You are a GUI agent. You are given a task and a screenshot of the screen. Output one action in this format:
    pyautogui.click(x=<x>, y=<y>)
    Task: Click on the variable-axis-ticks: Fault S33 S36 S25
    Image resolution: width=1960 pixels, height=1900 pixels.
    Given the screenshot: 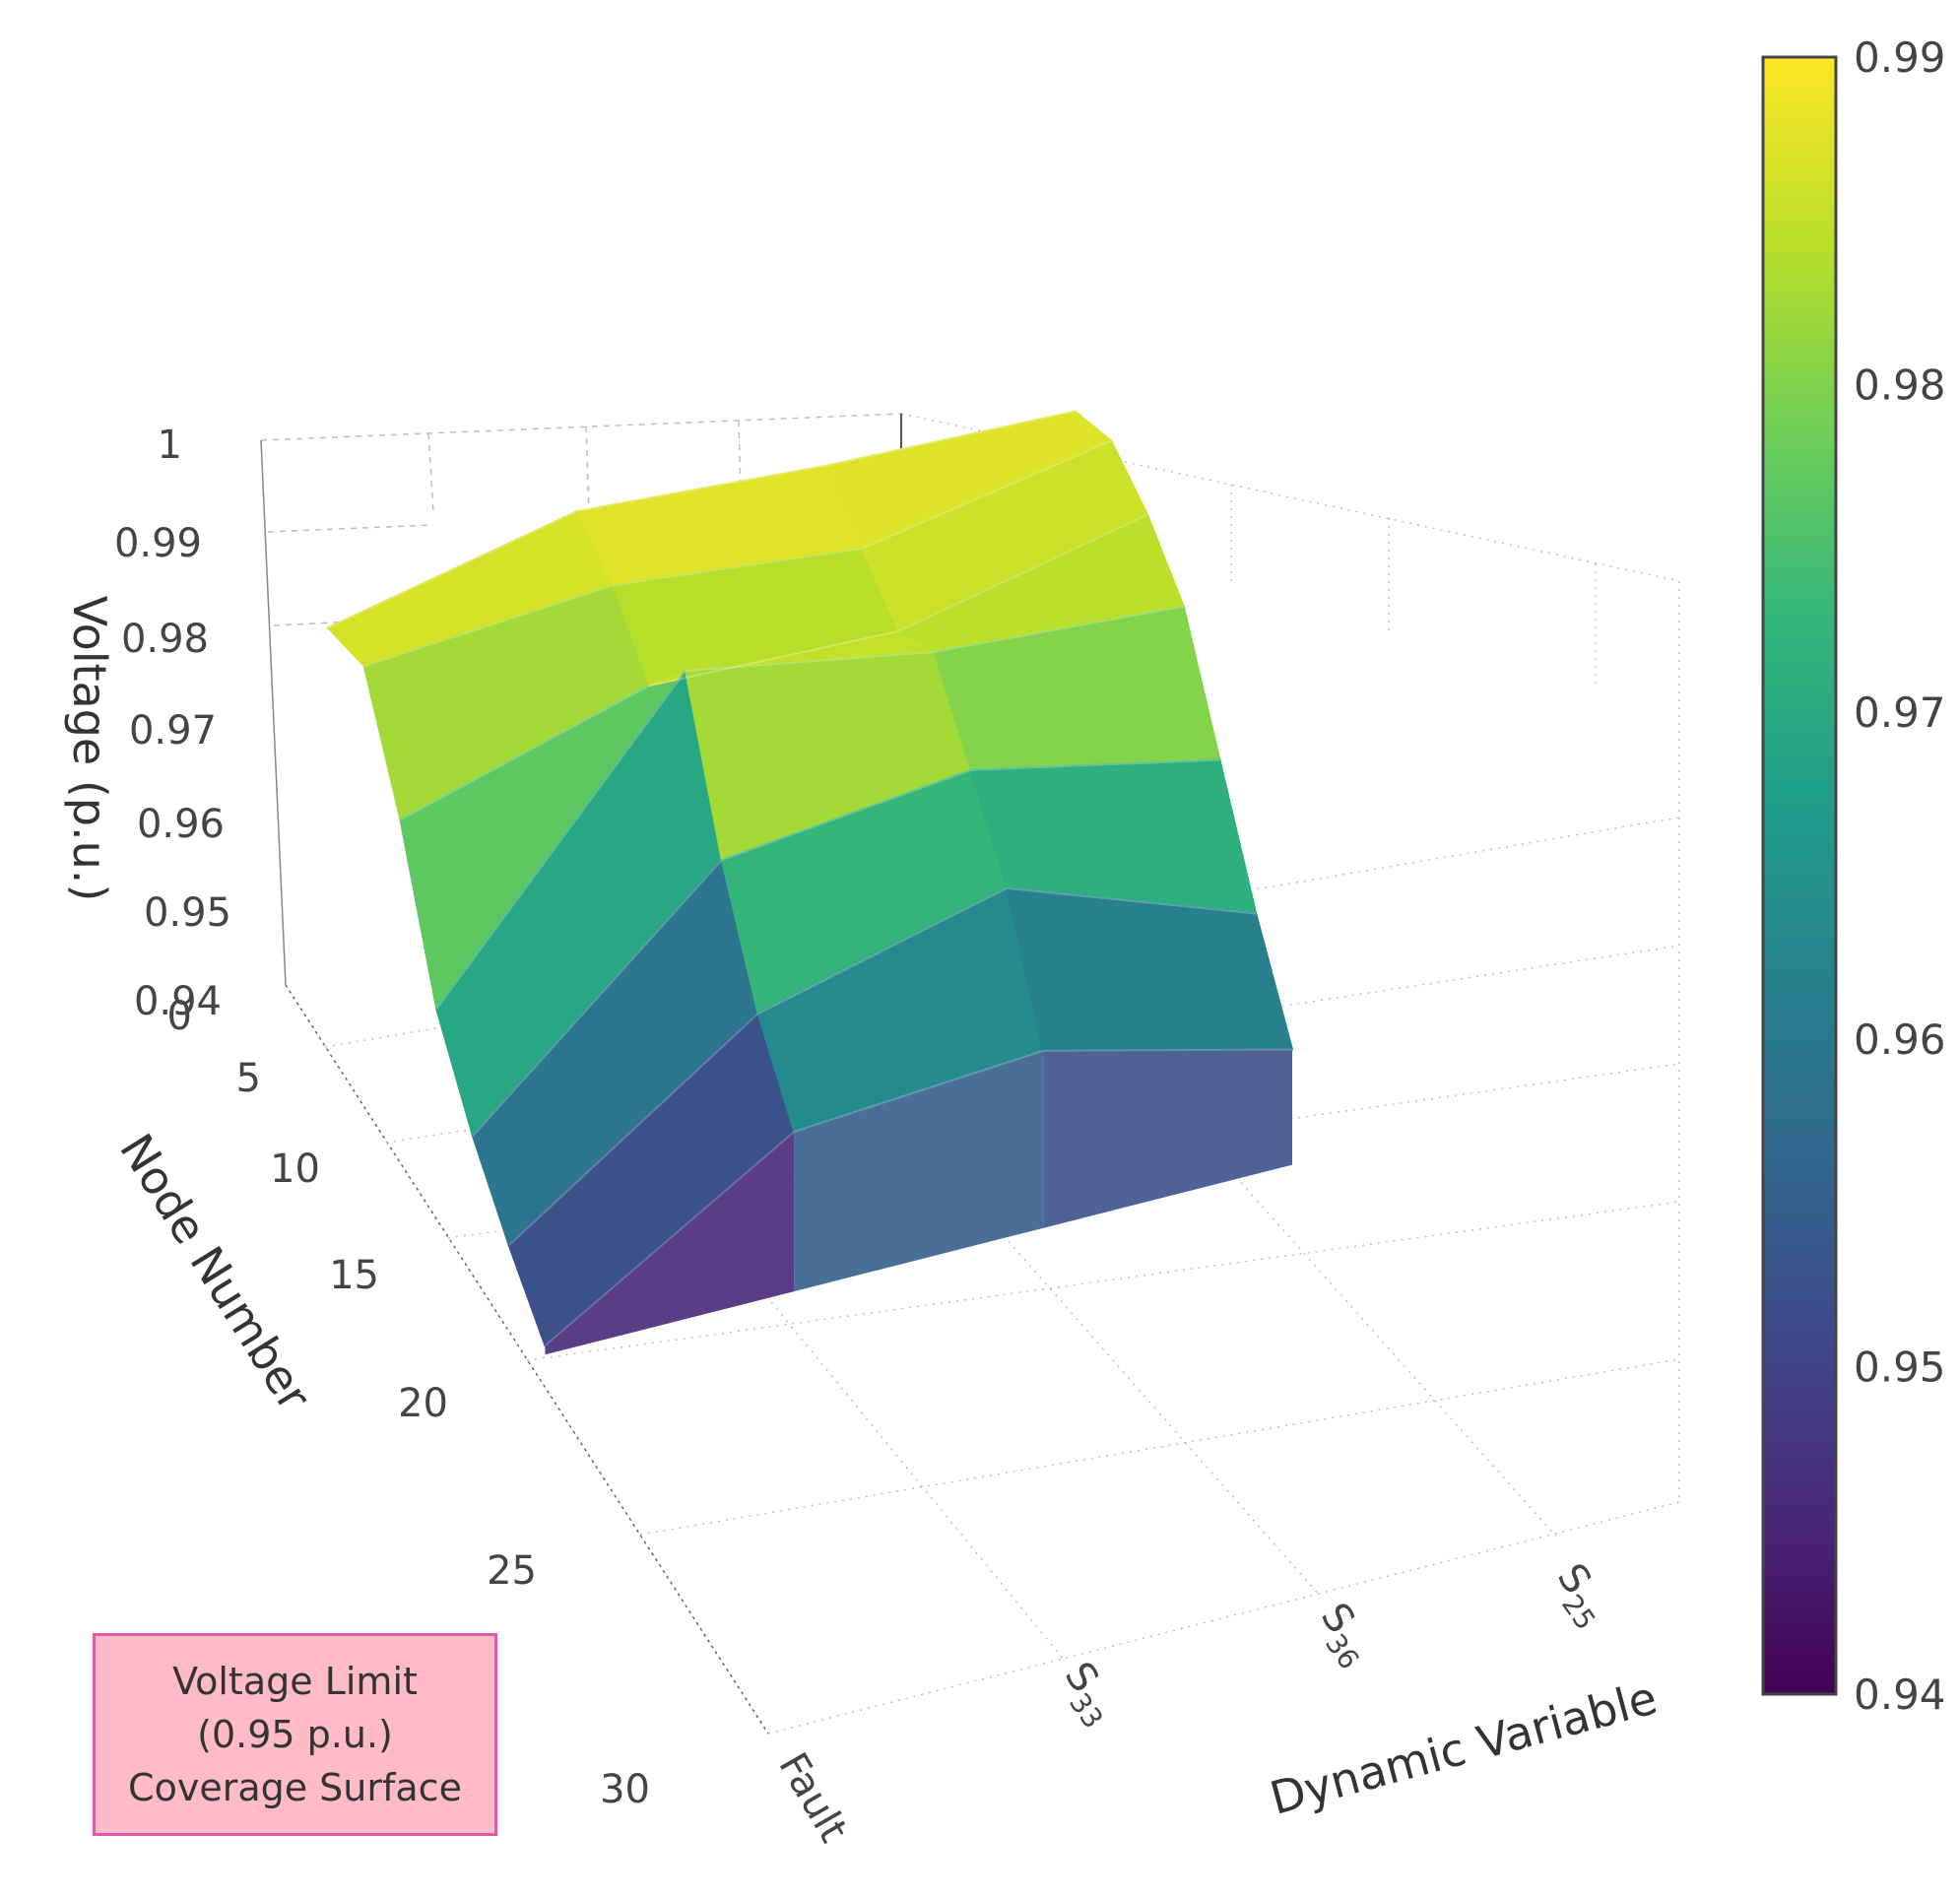 What is the action you would take?
    pyautogui.click(x=1194, y=1702)
    